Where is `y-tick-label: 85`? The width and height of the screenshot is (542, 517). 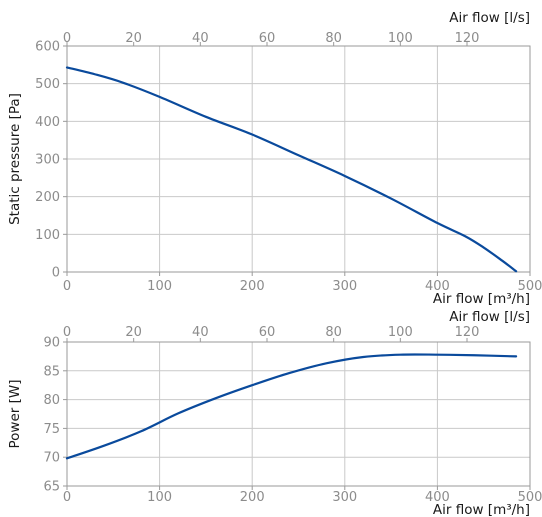 y-tick-label: 85 is located at coordinates (51, 371).